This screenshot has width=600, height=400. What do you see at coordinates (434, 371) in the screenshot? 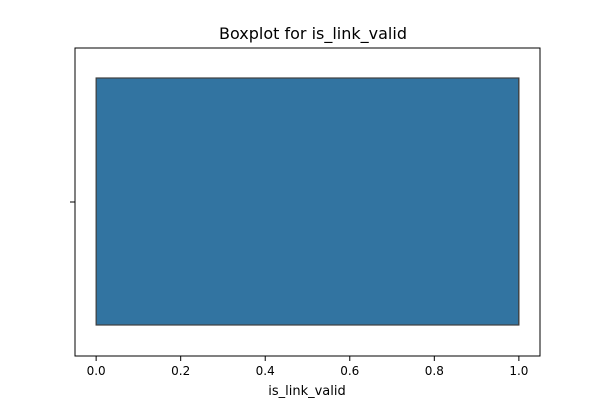
I see `x-tick-label: 0.8` at bounding box center [434, 371].